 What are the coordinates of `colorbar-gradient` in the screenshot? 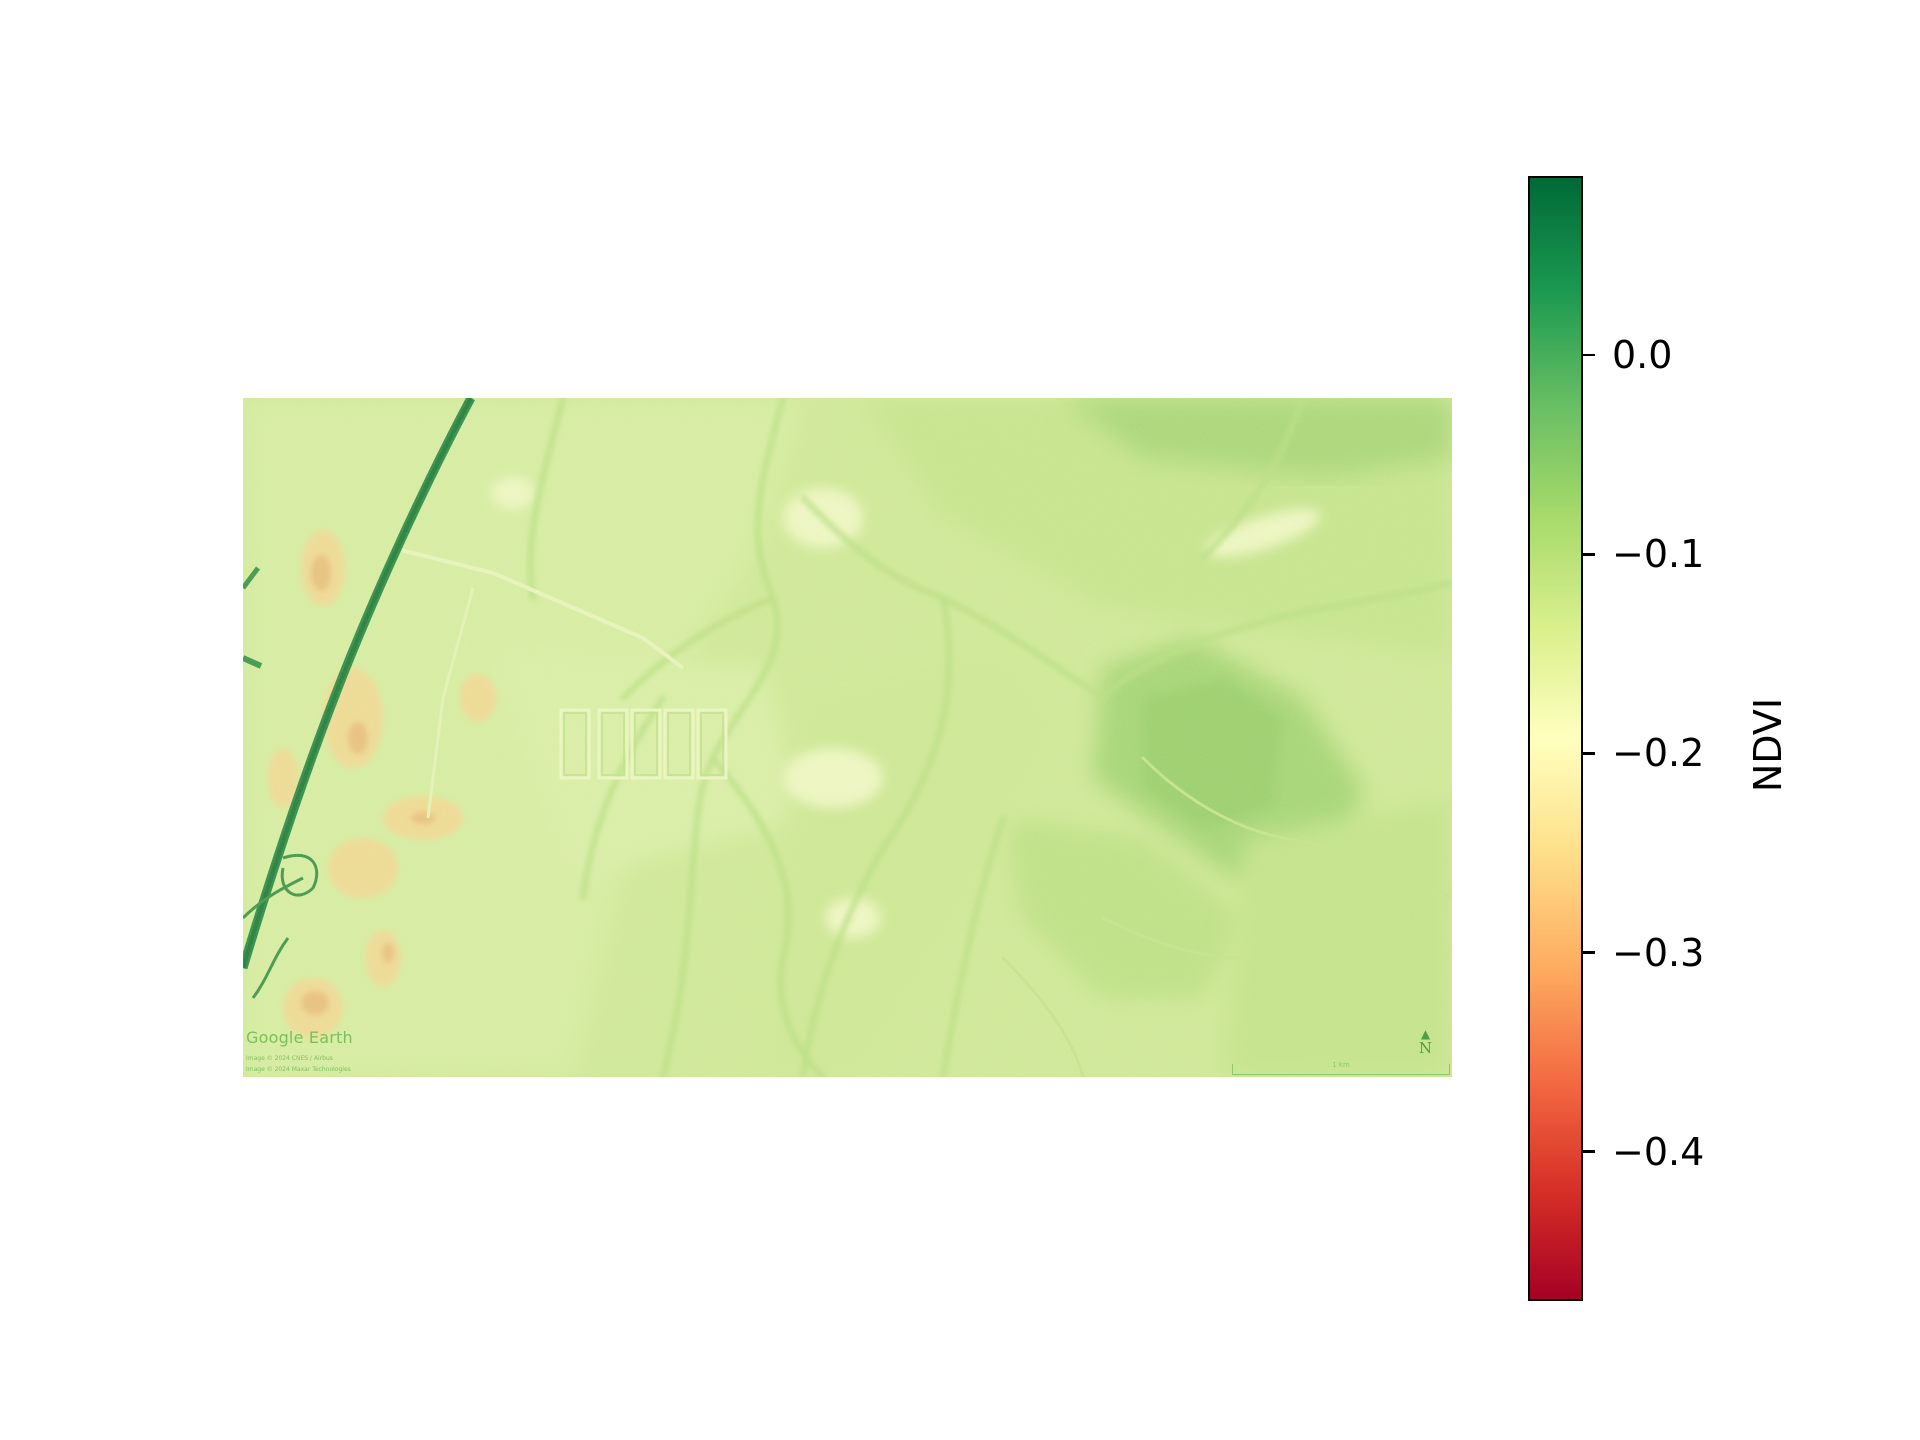 It's located at (1555, 738).